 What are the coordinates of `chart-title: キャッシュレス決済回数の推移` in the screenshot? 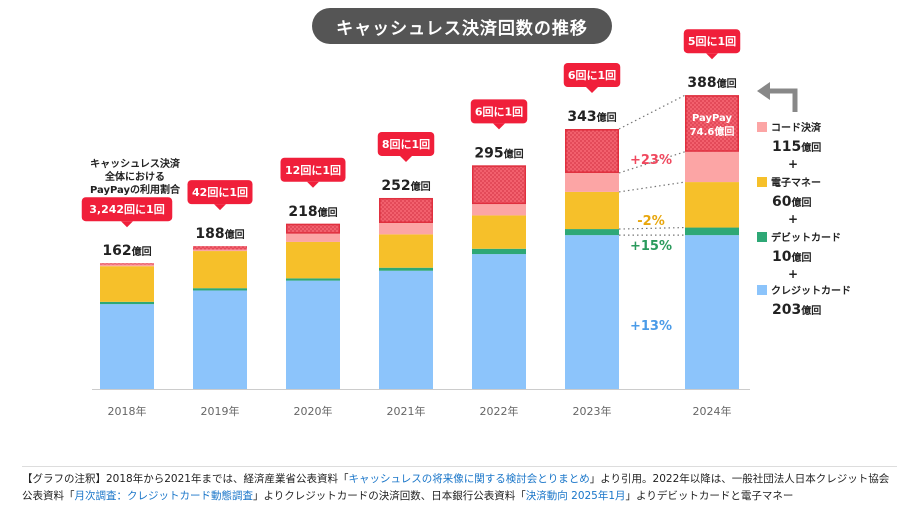 It's located at (462, 26).